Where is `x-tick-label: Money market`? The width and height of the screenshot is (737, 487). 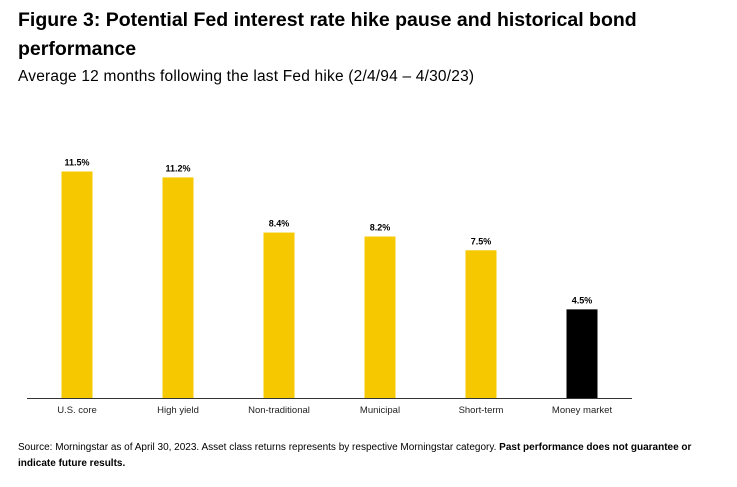 x-tick-label: Money market is located at coordinates (582, 410).